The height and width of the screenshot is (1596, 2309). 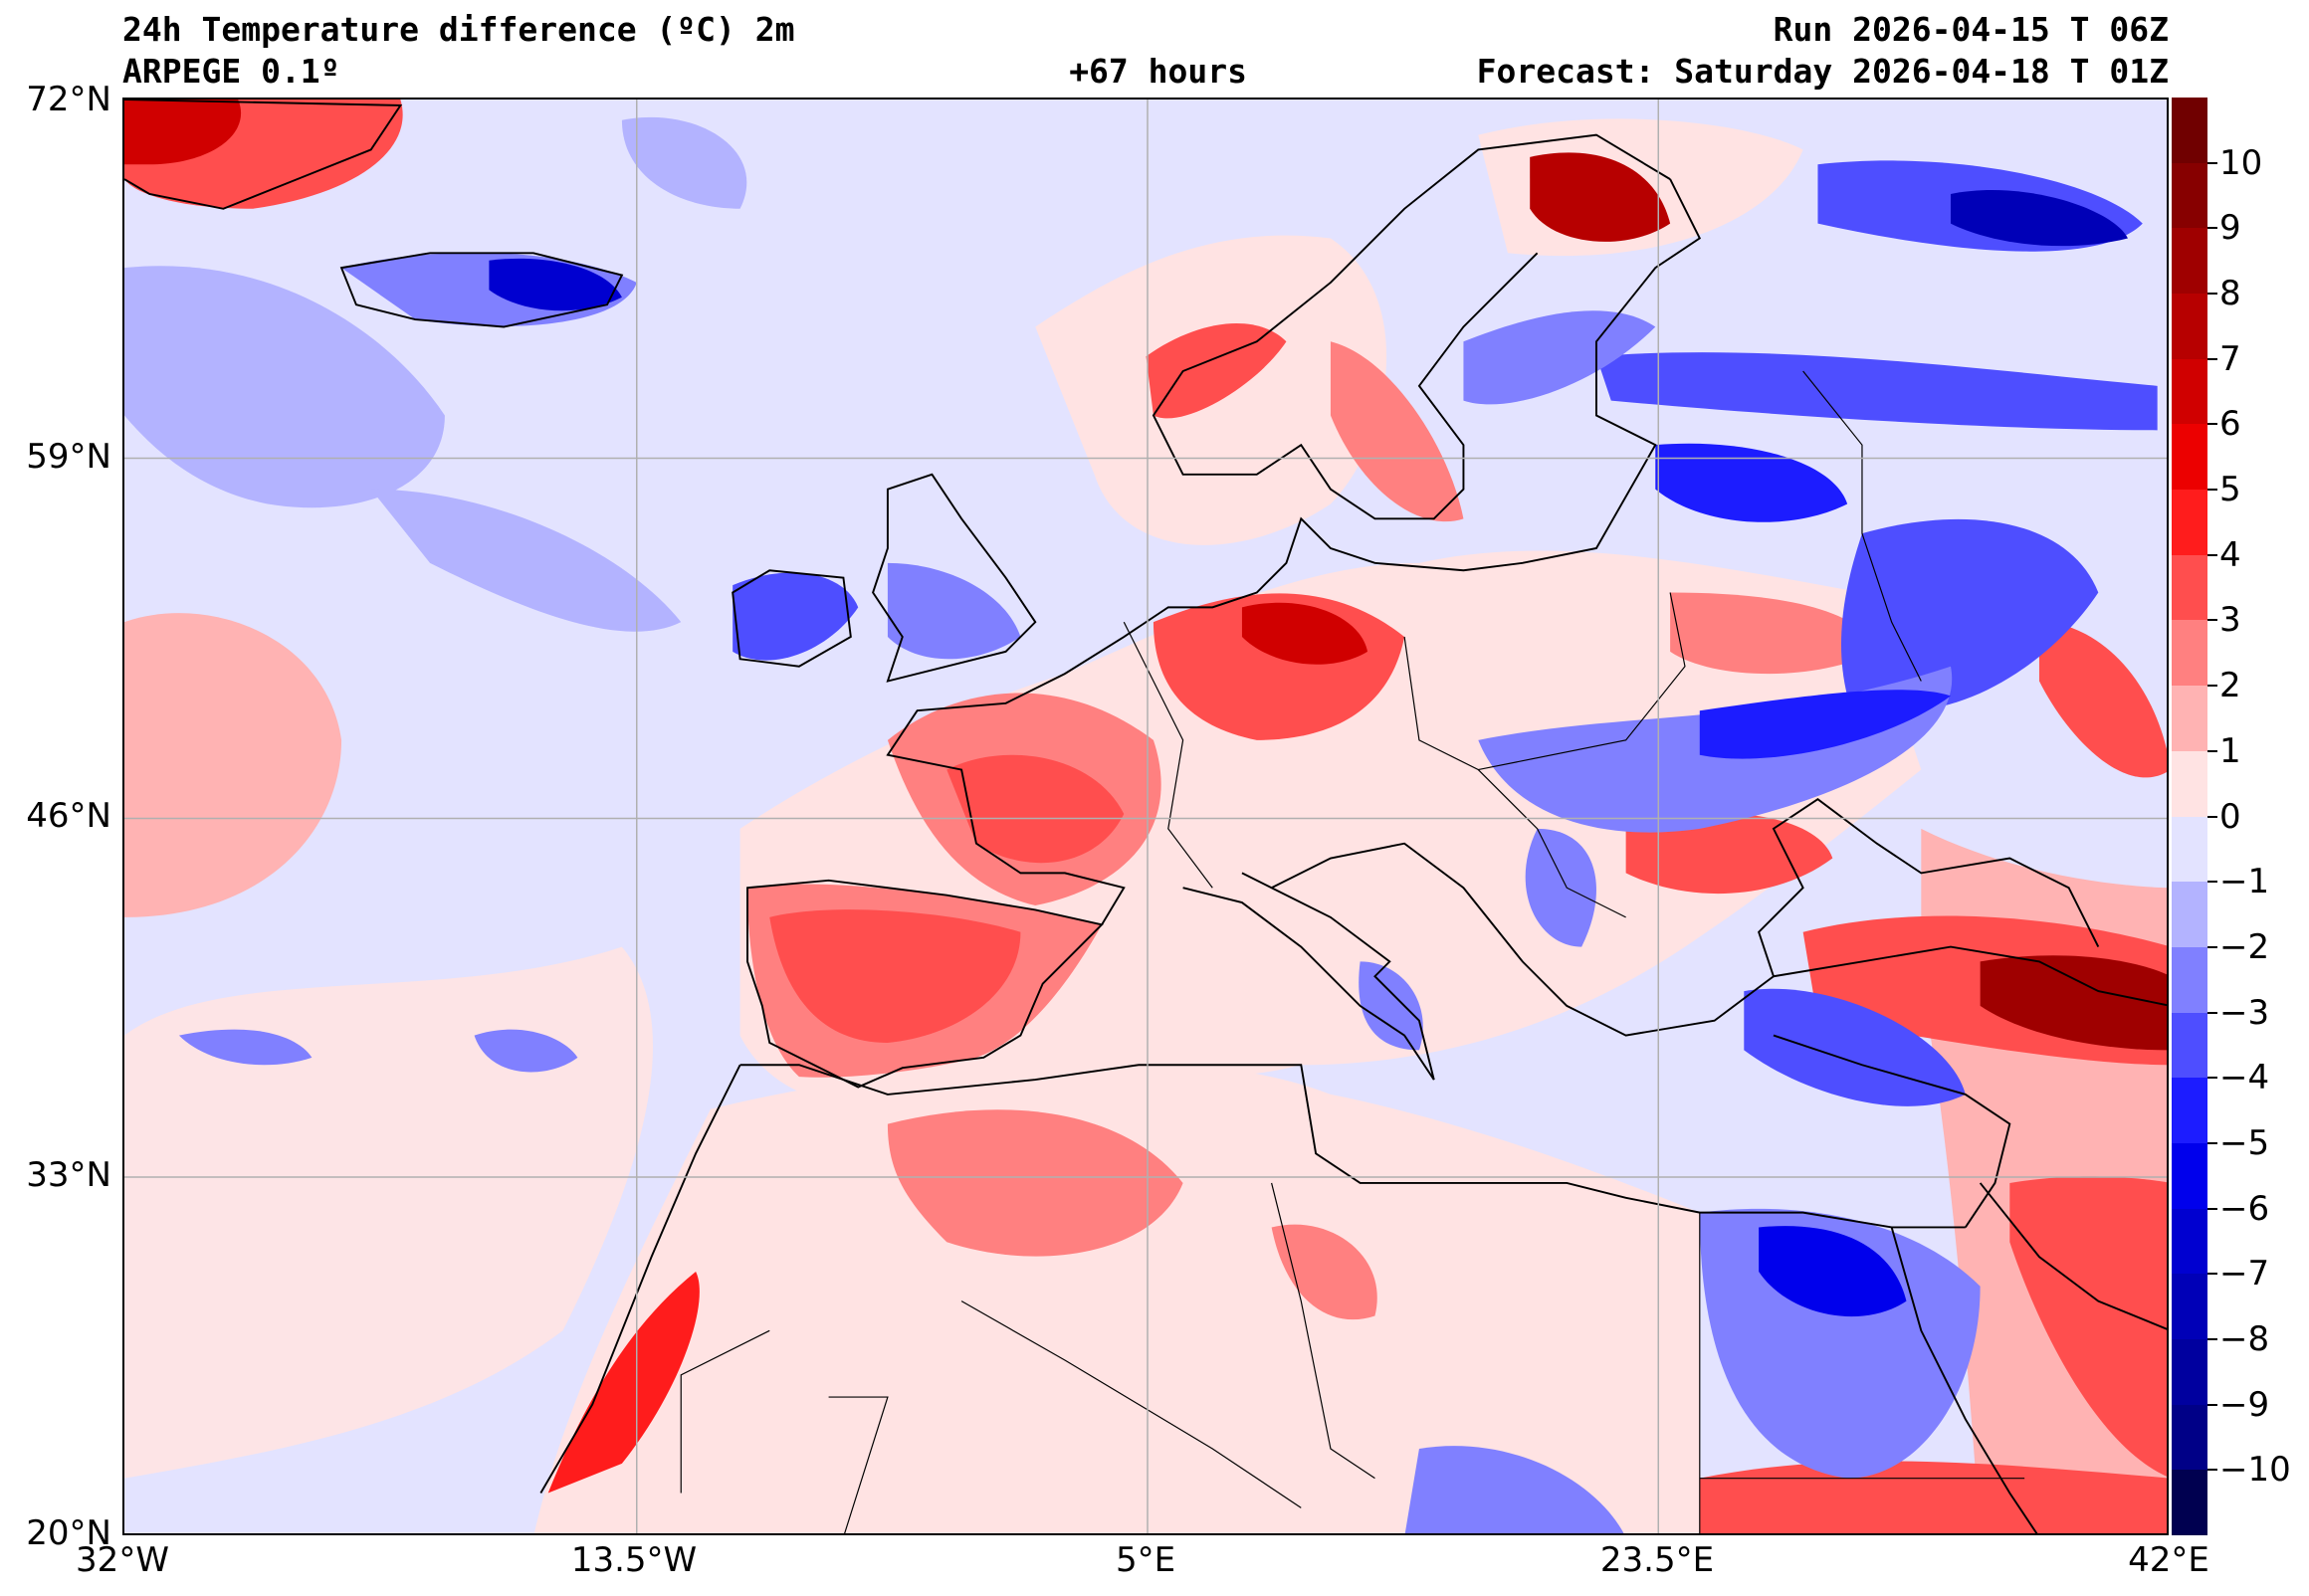 What do you see at coordinates (2230, 750) in the screenshot?
I see `colorbar-tick-label: 1` at bounding box center [2230, 750].